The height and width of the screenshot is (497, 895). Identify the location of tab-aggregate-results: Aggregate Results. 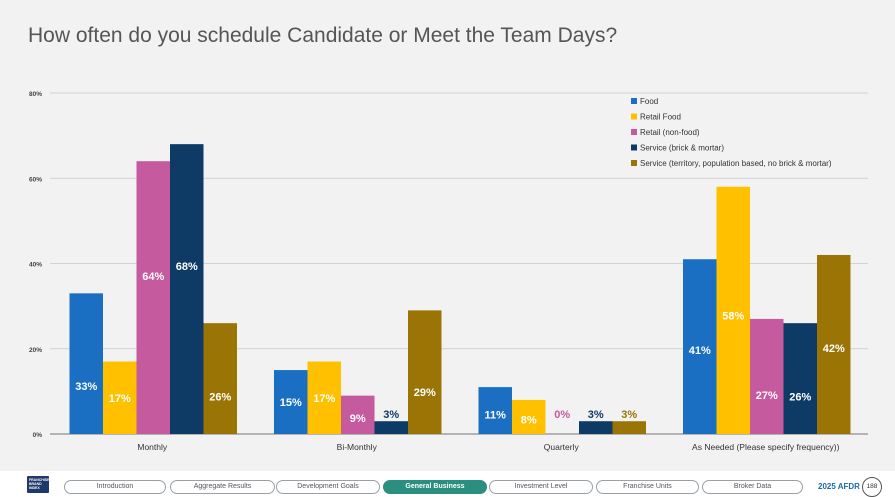
(222, 487).